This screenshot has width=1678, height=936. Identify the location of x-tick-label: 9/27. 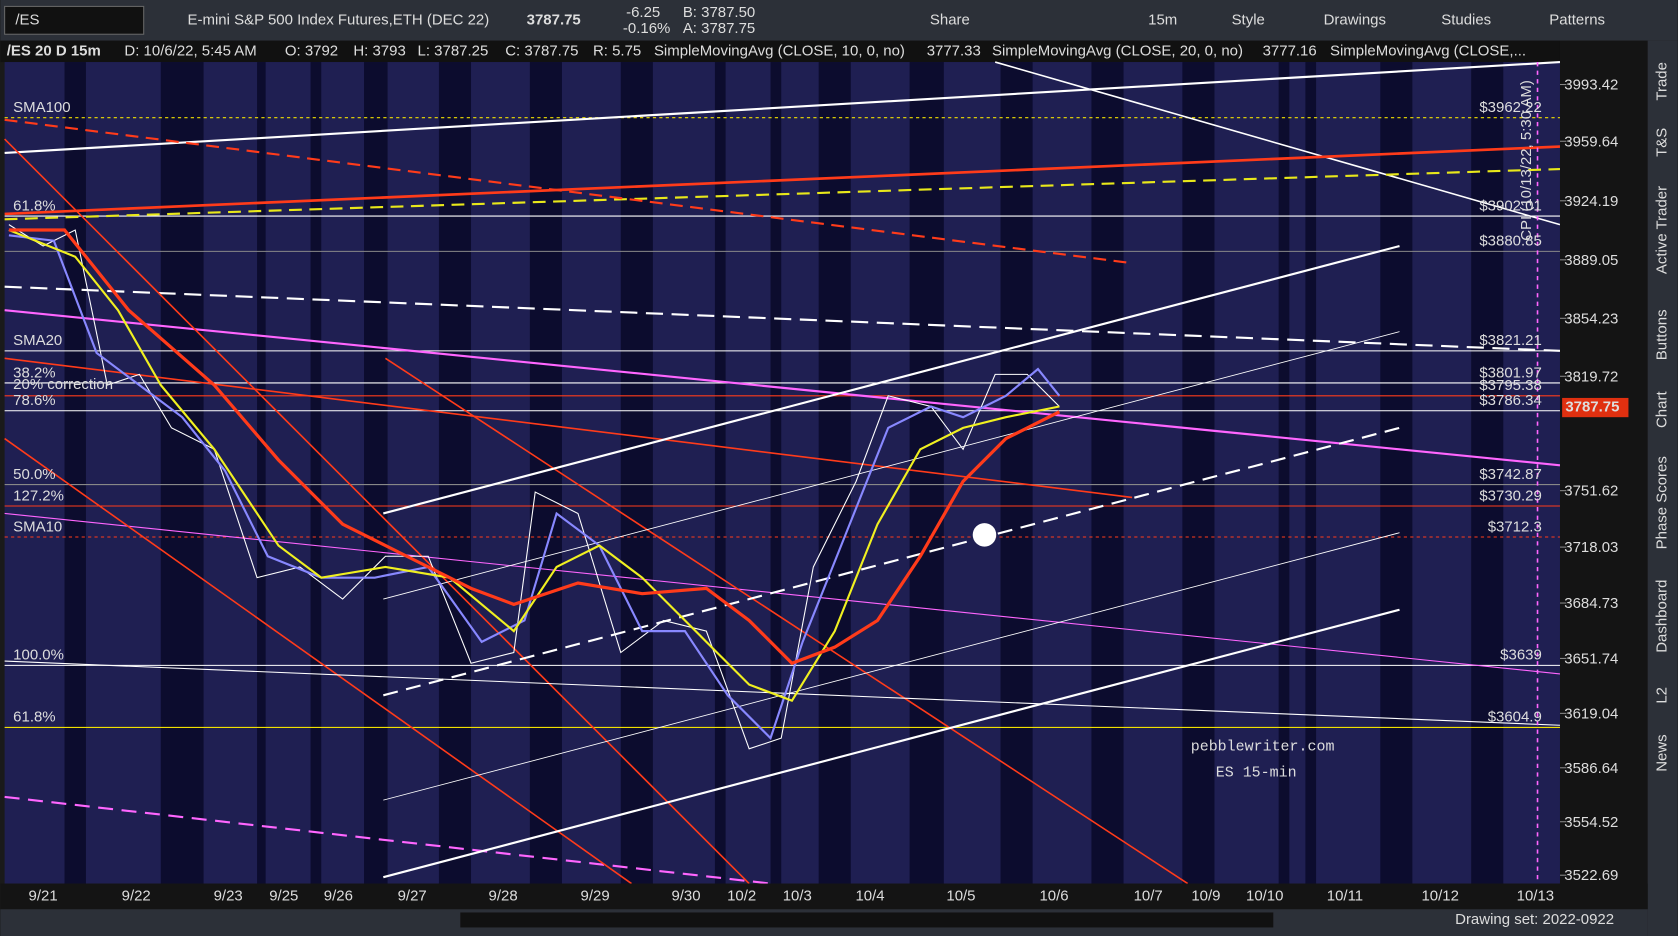
(412, 895).